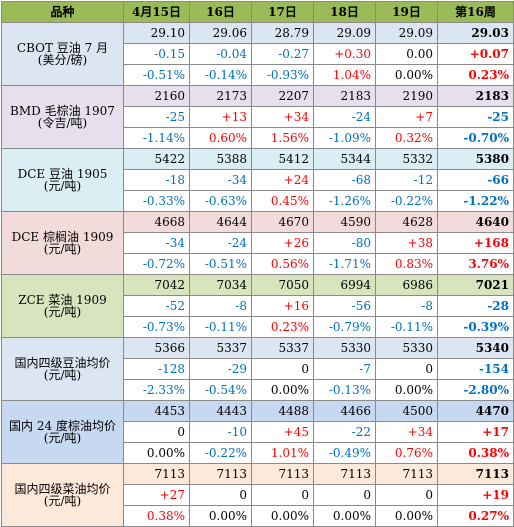  I want to click on change-cell: +168, so click(475, 243).